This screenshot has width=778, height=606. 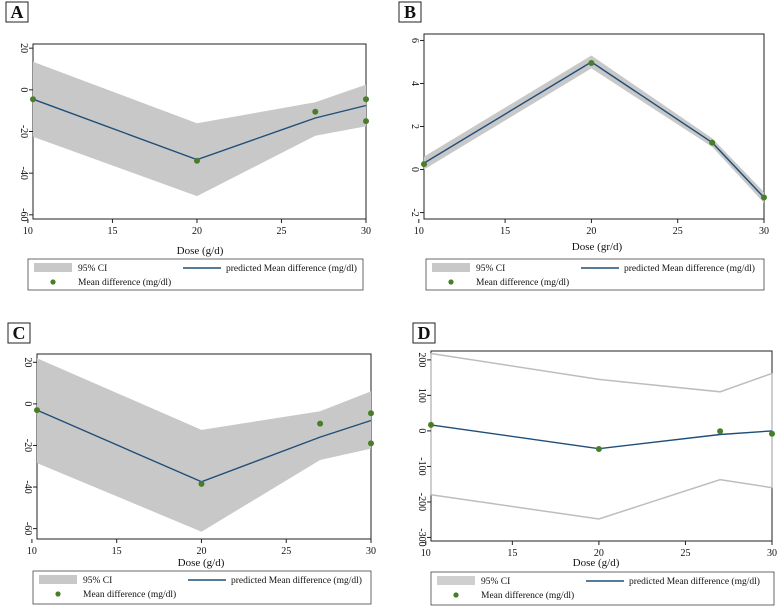 I want to click on y-tick-label: -100, so click(x=421, y=466).